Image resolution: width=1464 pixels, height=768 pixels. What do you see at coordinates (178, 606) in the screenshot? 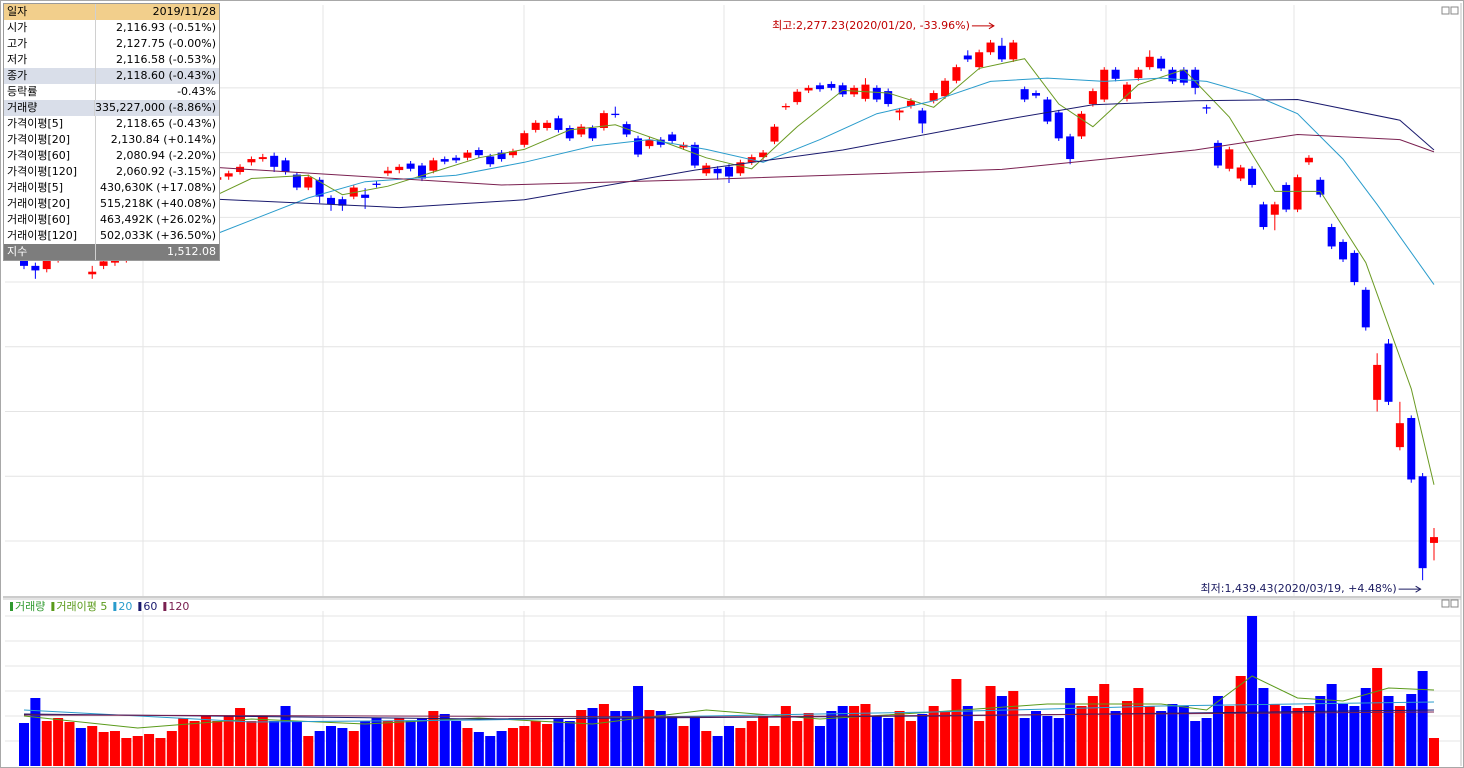
I see `legend-label: 120` at bounding box center [178, 606].